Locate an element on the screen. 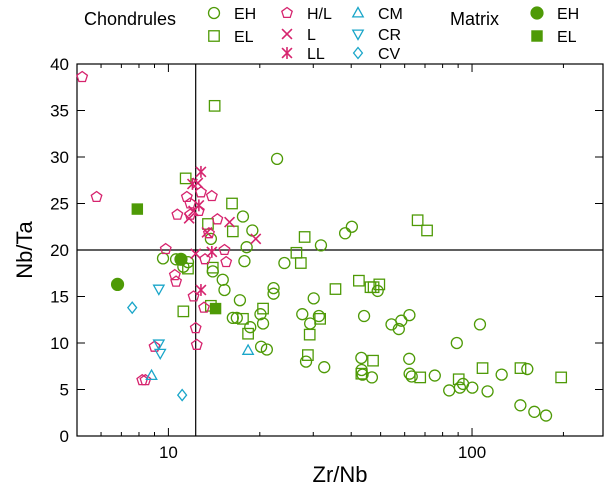 This screenshot has width=605, height=489. legend-label: EH is located at coordinates (568, 14).